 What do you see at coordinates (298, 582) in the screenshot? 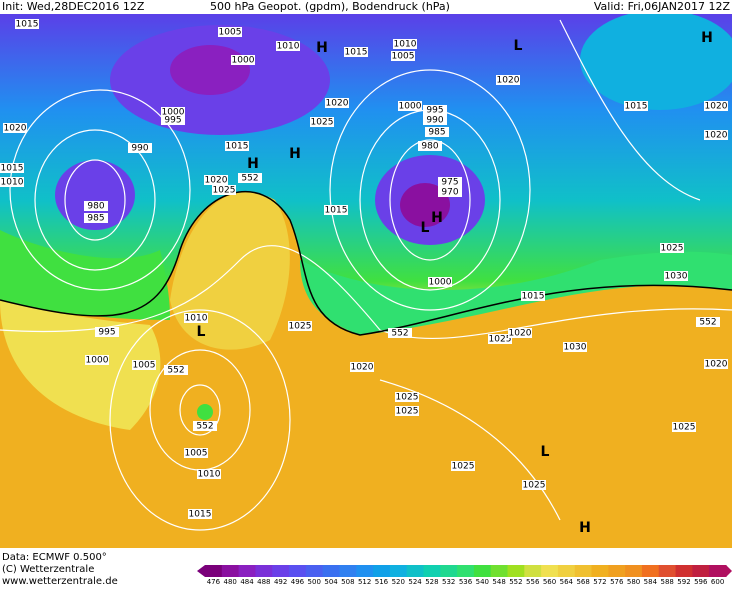
I see `legend-label: 496` at bounding box center [298, 582].